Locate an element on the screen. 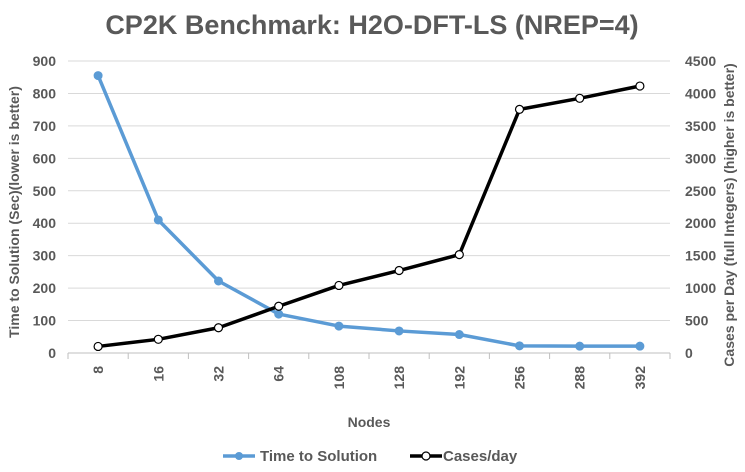  left-tick-label: 200 is located at coordinates (45, 288).